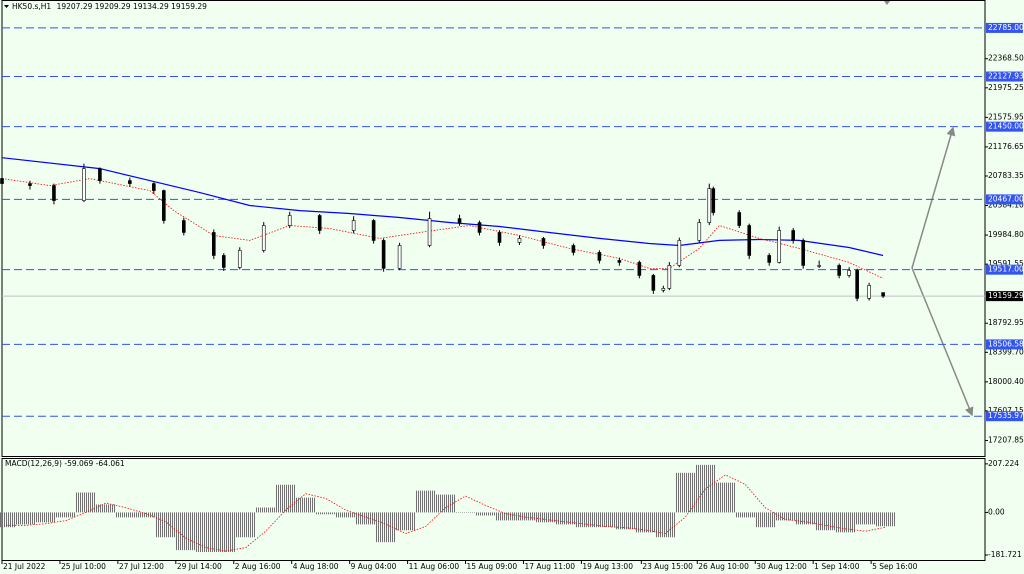 The width and height of the screenshot is (1024, 574). I want to click on x-tick-label: 29 Jul 14:00, so click(199, 566).